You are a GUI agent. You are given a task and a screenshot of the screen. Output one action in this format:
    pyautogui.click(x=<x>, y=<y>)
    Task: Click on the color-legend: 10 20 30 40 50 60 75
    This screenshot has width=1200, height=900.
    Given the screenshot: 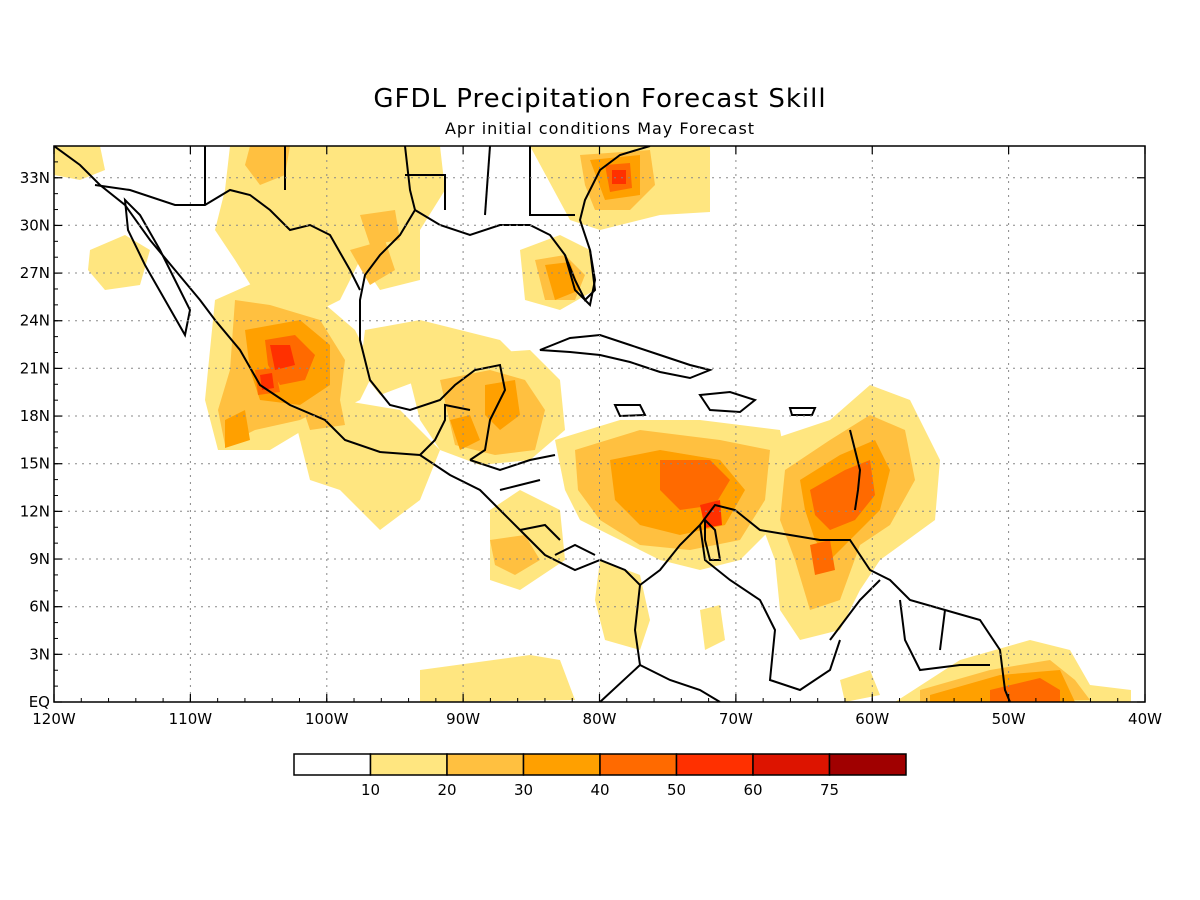 What is the action you would take?
    pyautogui.click(x=600, y=776)
    